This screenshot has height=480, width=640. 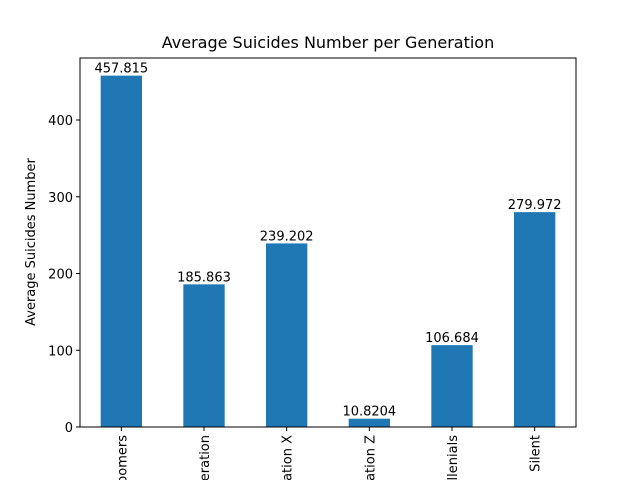 I want to click on x-tick-label: Millenials, so click(x=453, y=457).